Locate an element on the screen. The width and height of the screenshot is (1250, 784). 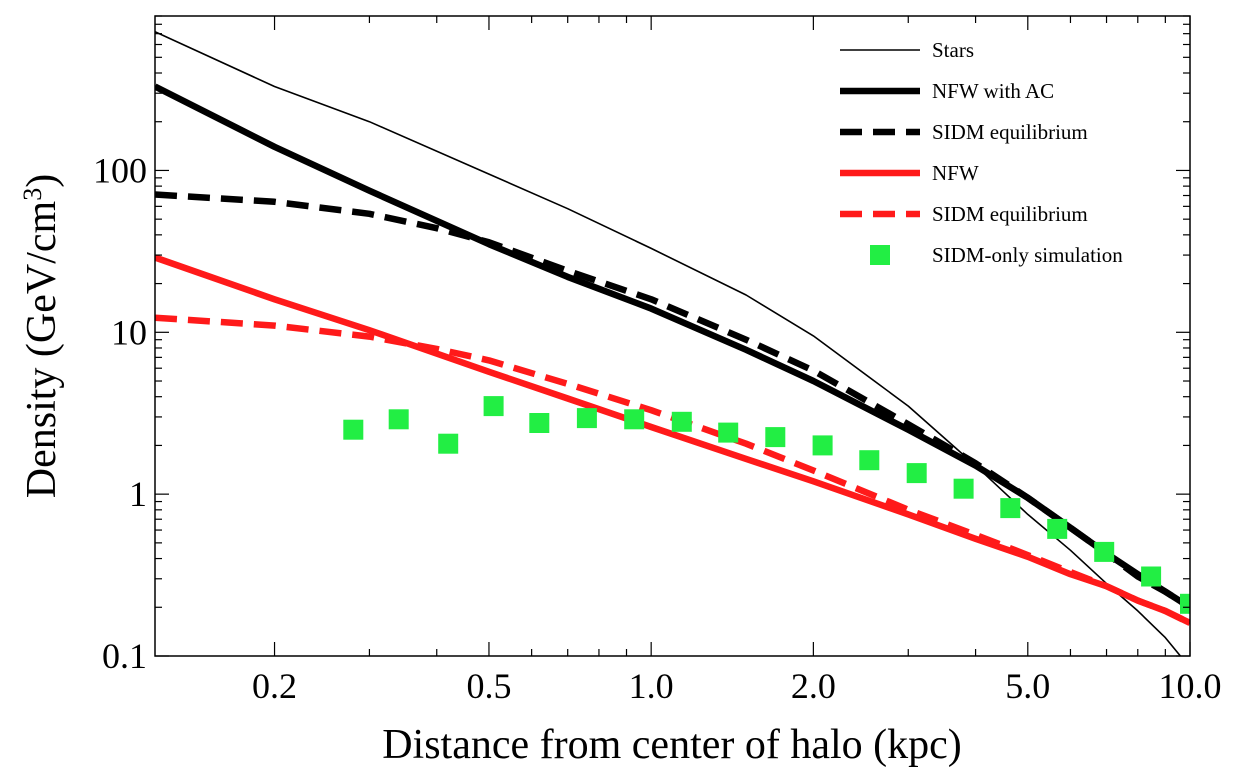
y-axis-title-sup: 3 is located at coordinates (32, 194).